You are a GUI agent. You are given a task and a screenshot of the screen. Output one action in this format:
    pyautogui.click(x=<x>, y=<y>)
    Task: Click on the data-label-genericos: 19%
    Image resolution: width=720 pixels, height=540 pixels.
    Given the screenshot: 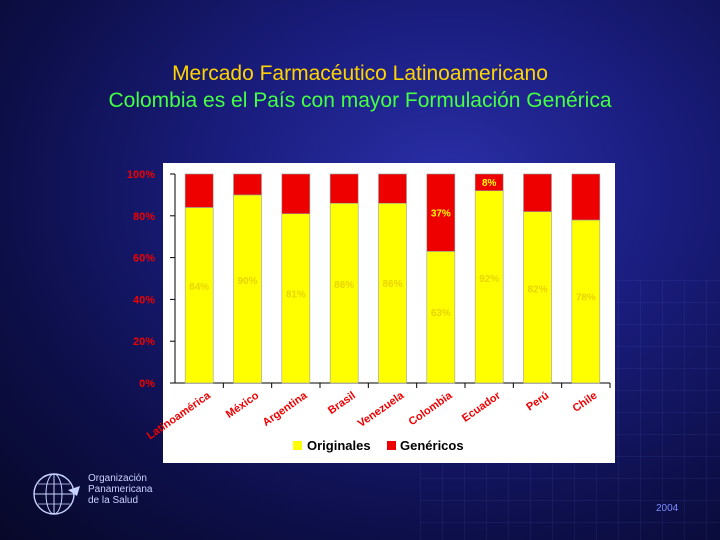 What is the action you would take?
    pyautogui.click(x=296, y=192)
    